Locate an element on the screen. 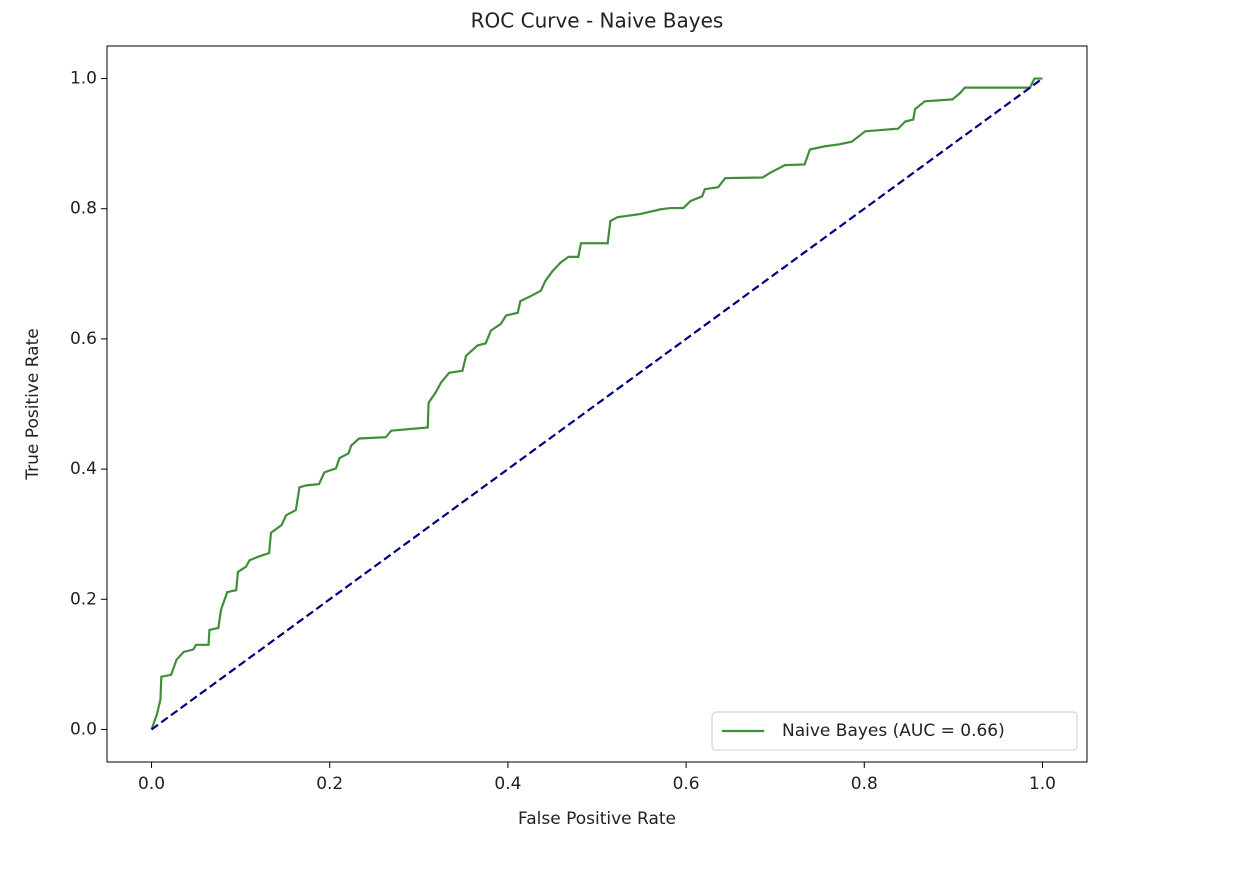 This screenshot has width=1236, height=872. legend-label: Naive Bayes (AUC = 0.66) is located at coordinates (893, 731).